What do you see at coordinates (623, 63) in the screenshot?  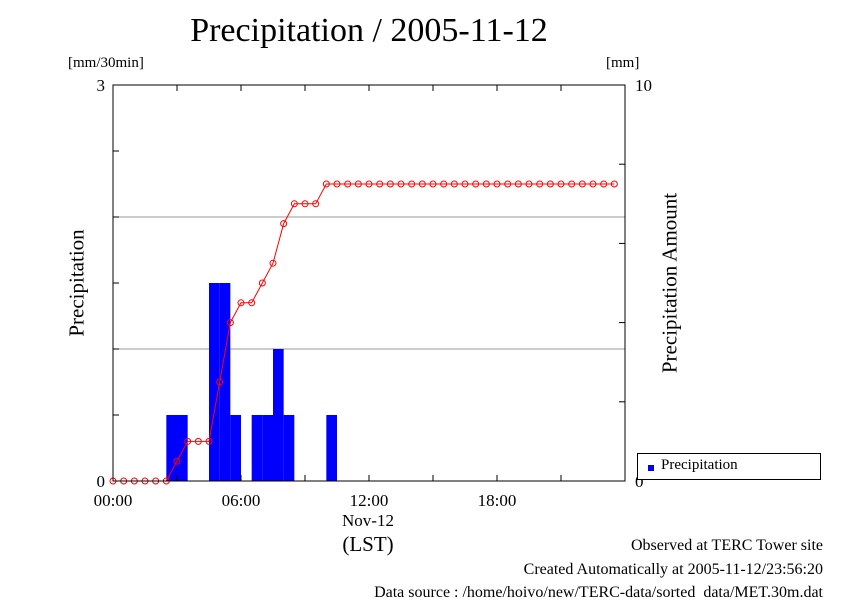 I see `right-axis-unit: [mm]` at bounding box center [623, 63].